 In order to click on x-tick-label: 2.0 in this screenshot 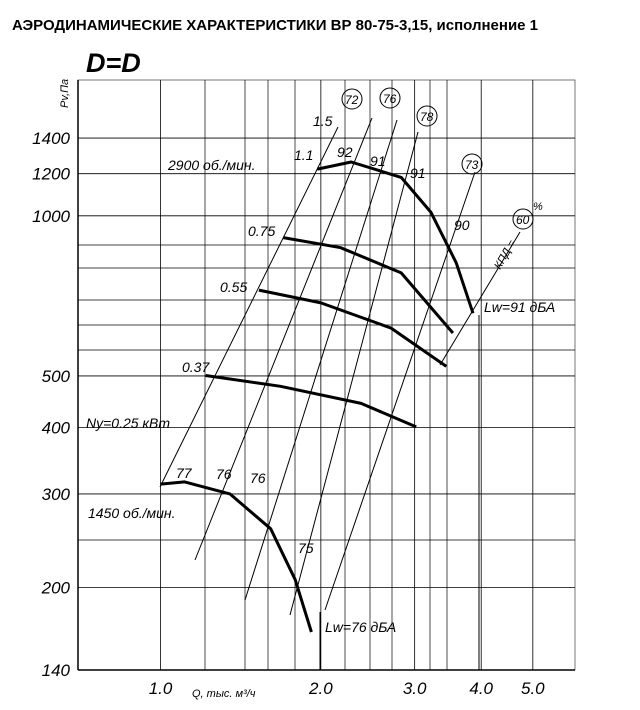, I will do `click(320, 688)`.